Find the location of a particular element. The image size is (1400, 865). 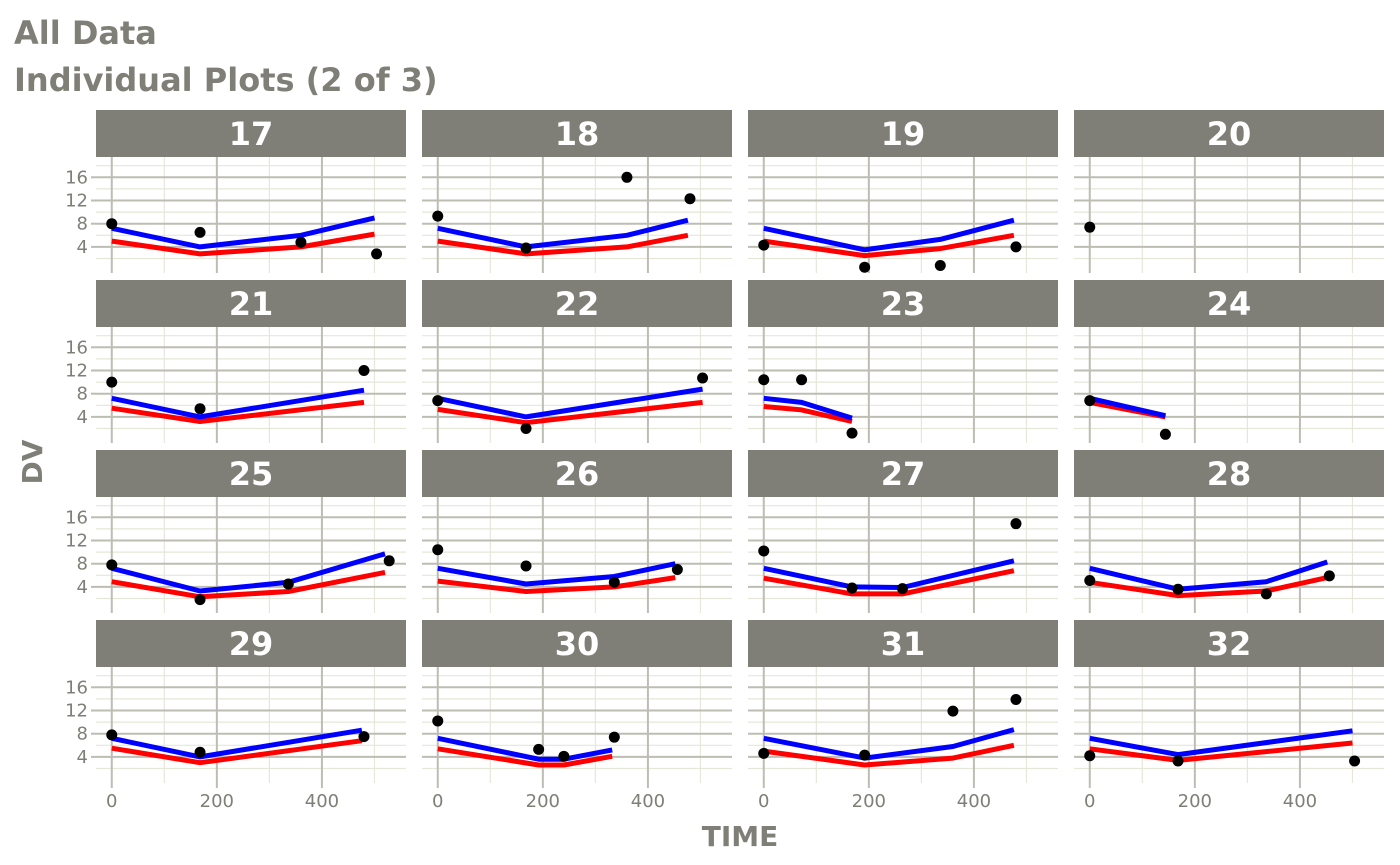

panel-23: 23 is located at coordinates (903, 361).